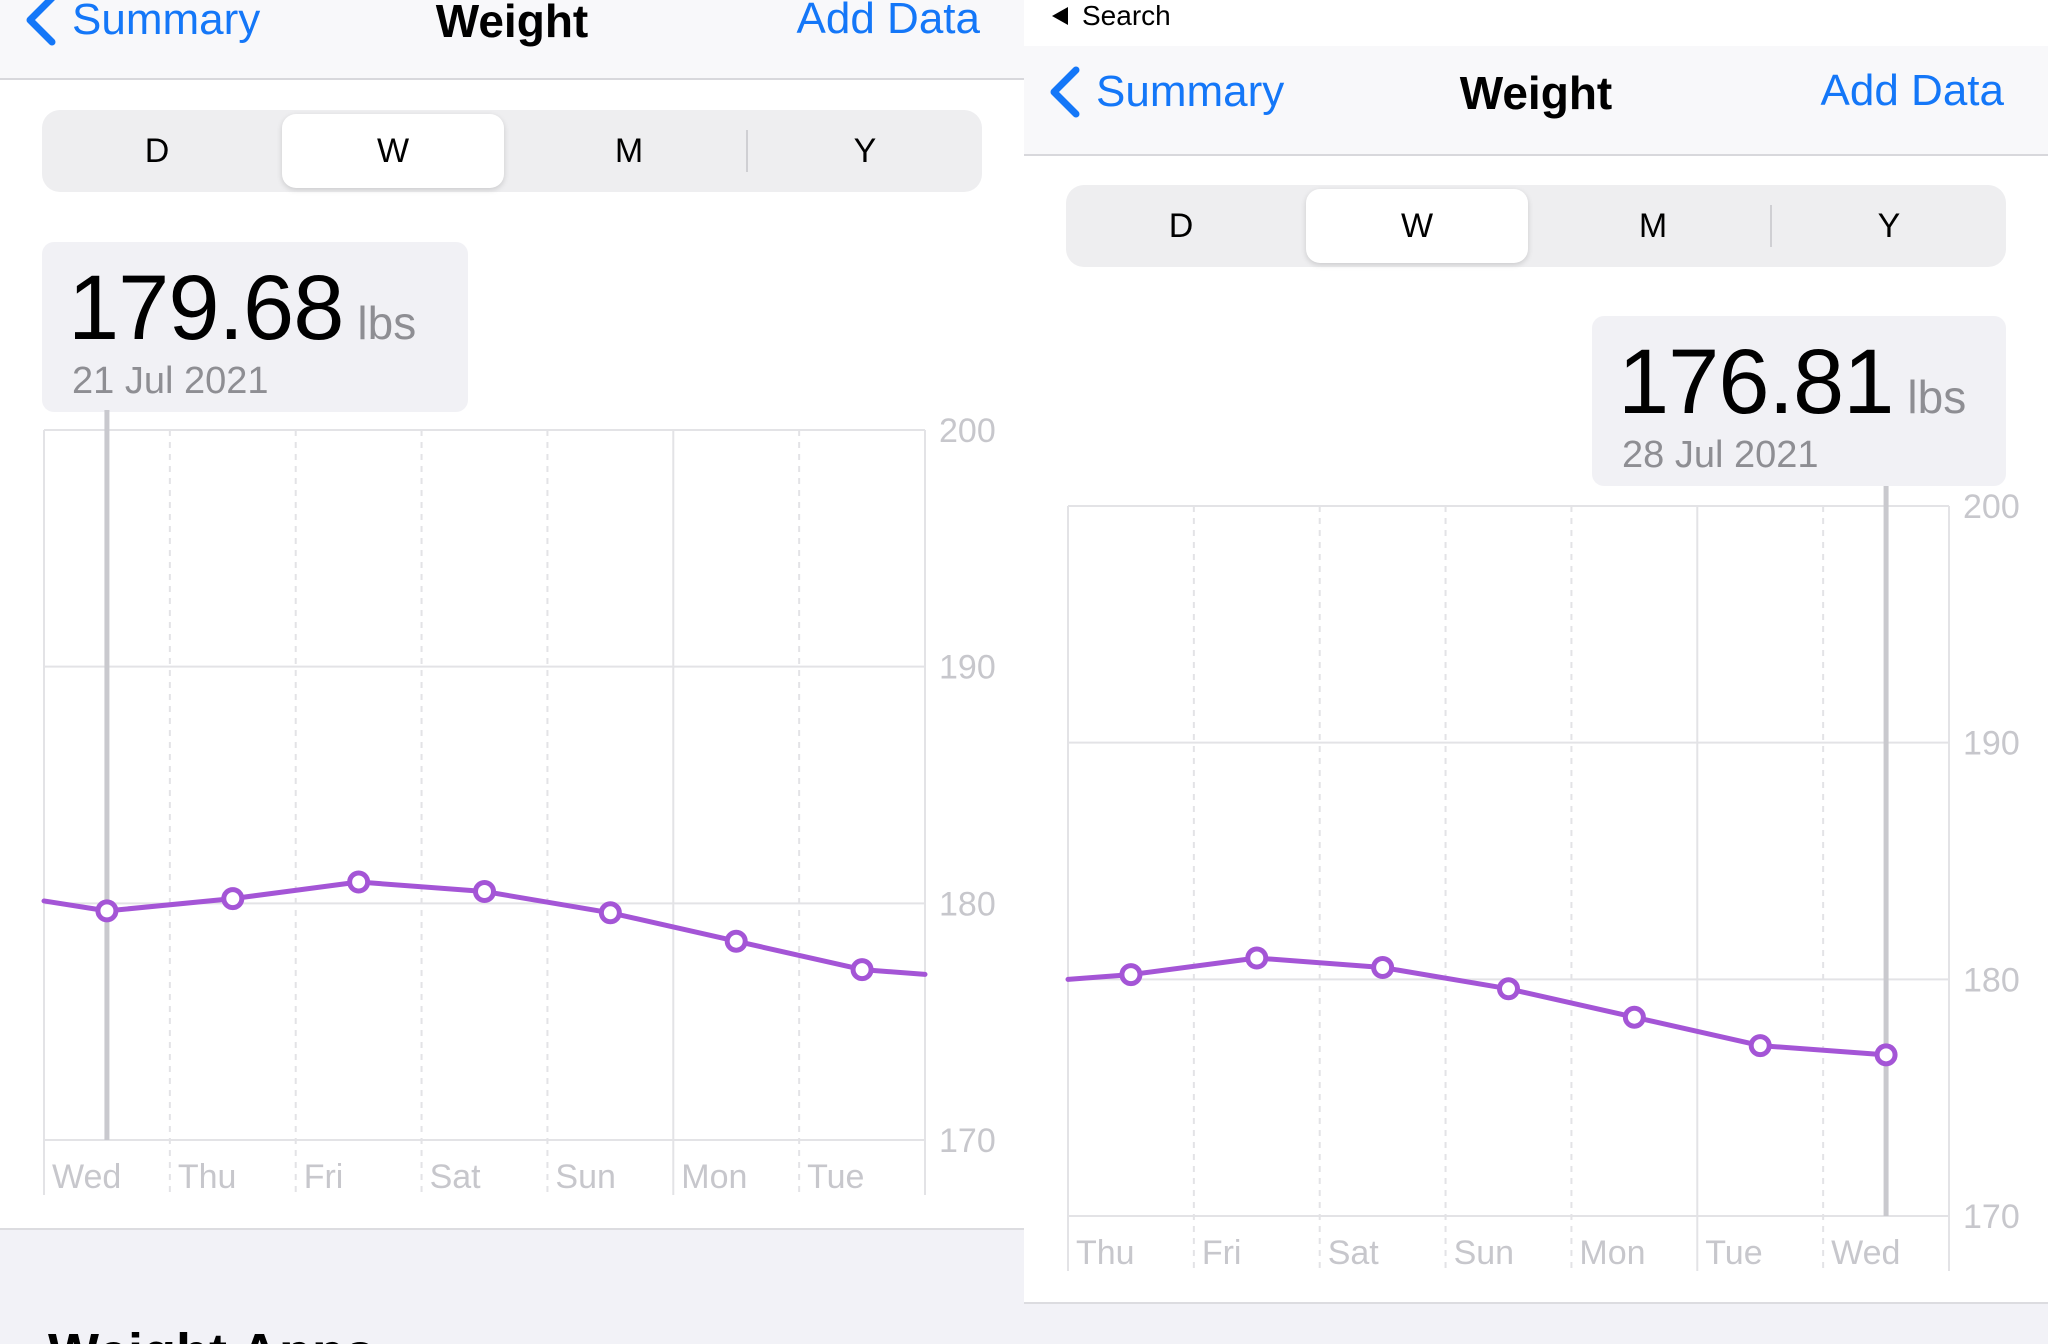 This screenshot has width=2048, height=1344. Describe the element at coordinates (1756, 382) in the screenshot. I see `selected-weight-value: 176.81` at that location.